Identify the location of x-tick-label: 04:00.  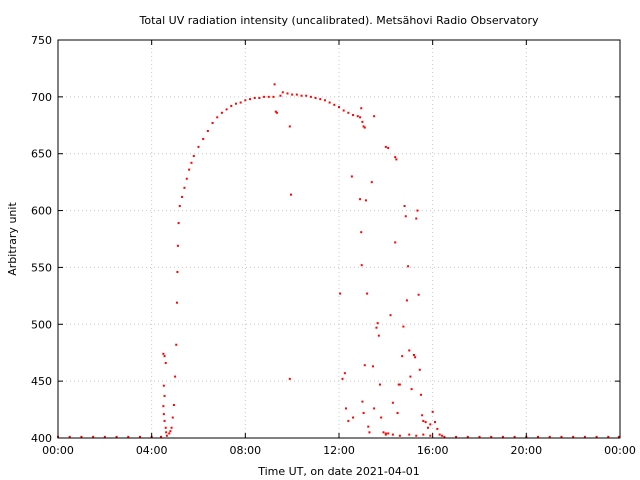
(152, 450).